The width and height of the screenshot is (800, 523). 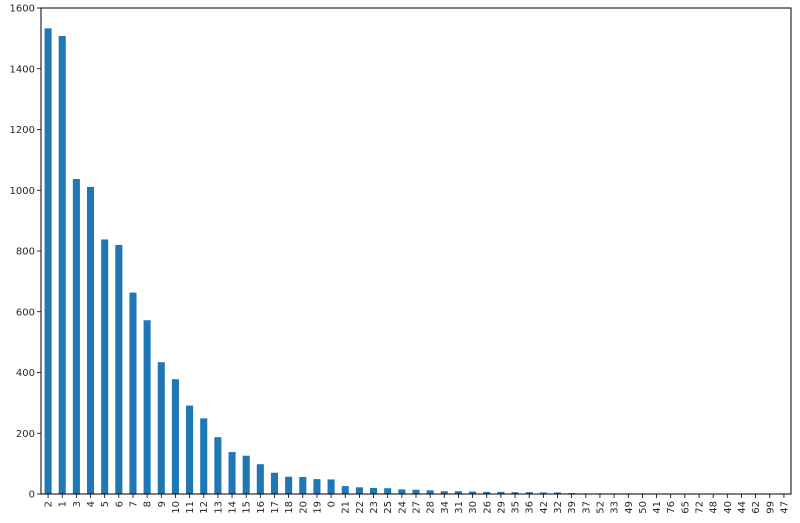 What do you see at coordinates (332, 504) in the screenshot?
I see `x-tick-label: 0` at bounding box center [332, 504].